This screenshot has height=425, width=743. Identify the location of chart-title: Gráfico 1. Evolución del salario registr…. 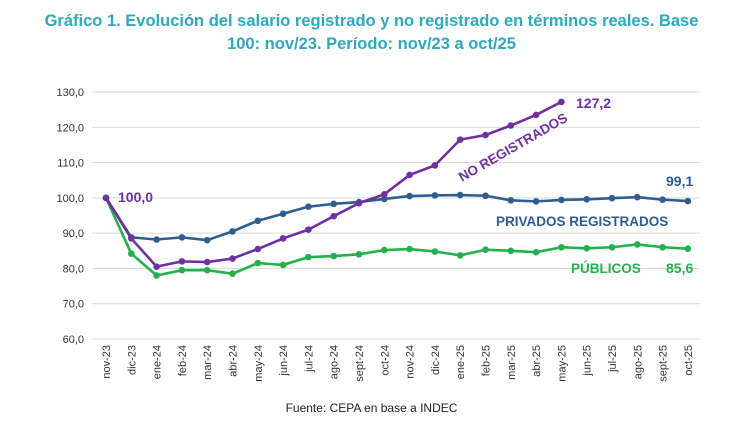
(371, 33).